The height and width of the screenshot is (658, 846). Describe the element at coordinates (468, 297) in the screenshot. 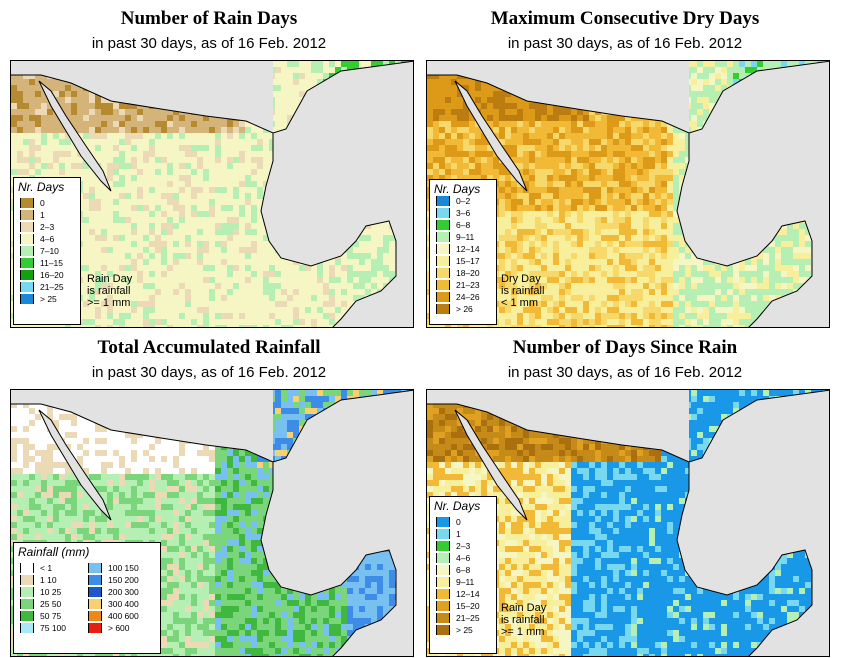

I see `legend-label: 24–26` at that location.